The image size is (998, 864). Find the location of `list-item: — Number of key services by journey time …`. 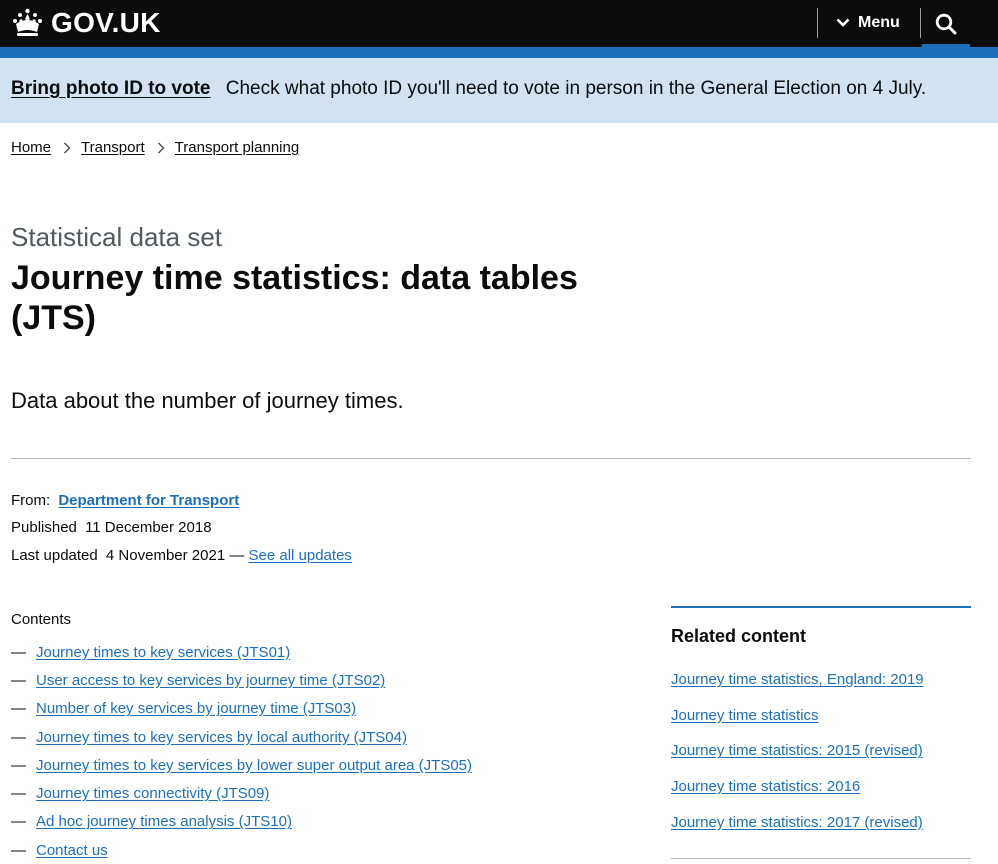

list-item: — Number of key services by journey time … is located at coordinates (241, 709).